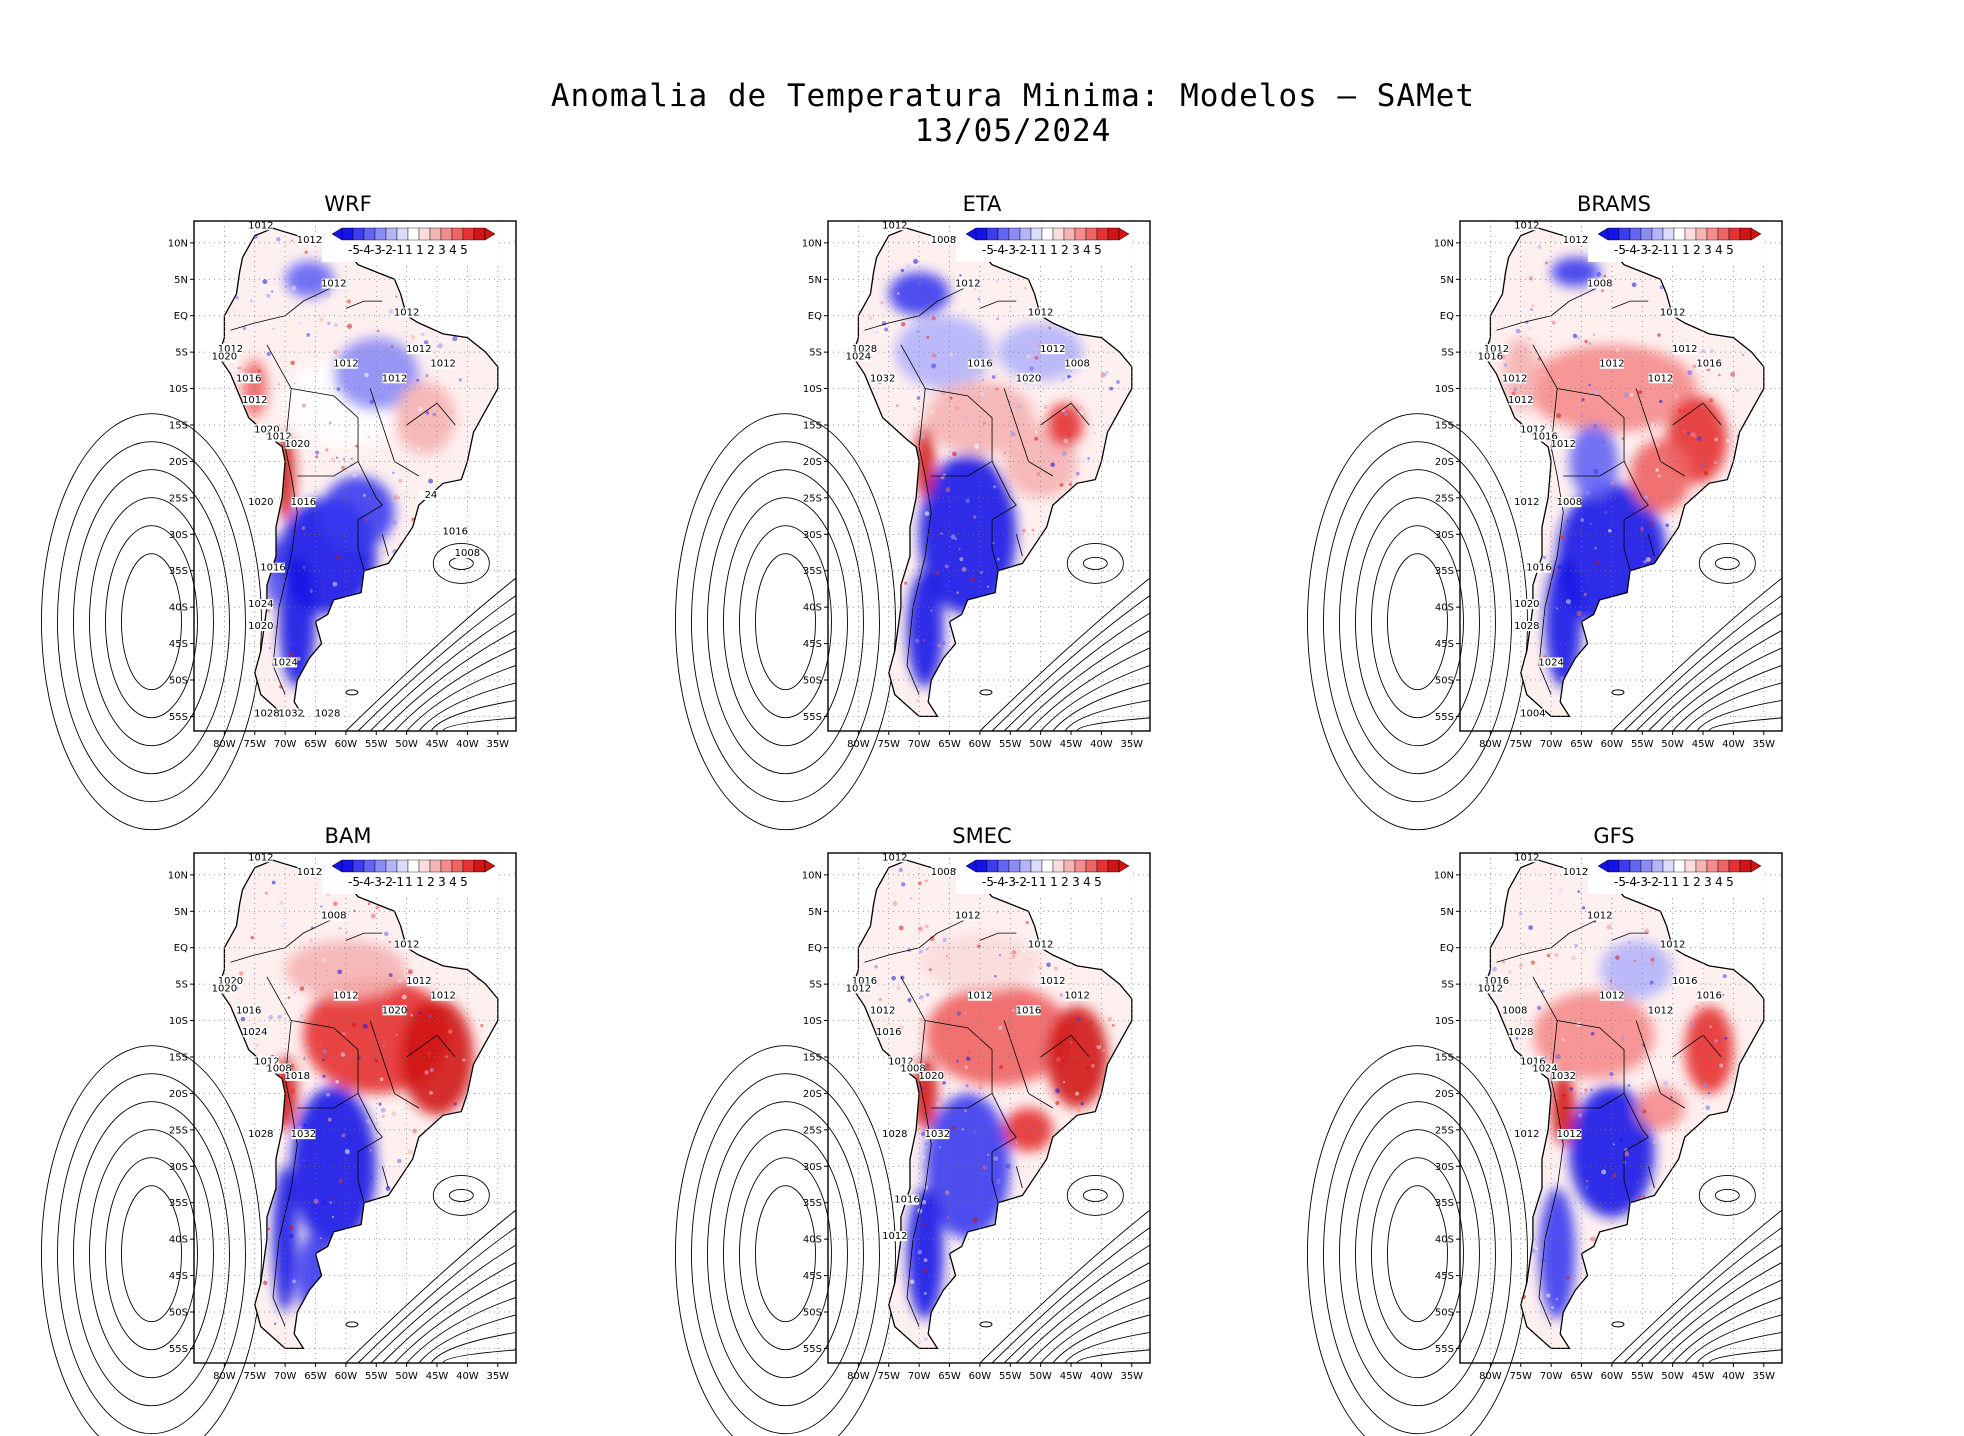 The height and width of the screenshot is (1436, 1964). I want to click on anomaly-field, so click(358, 1108).